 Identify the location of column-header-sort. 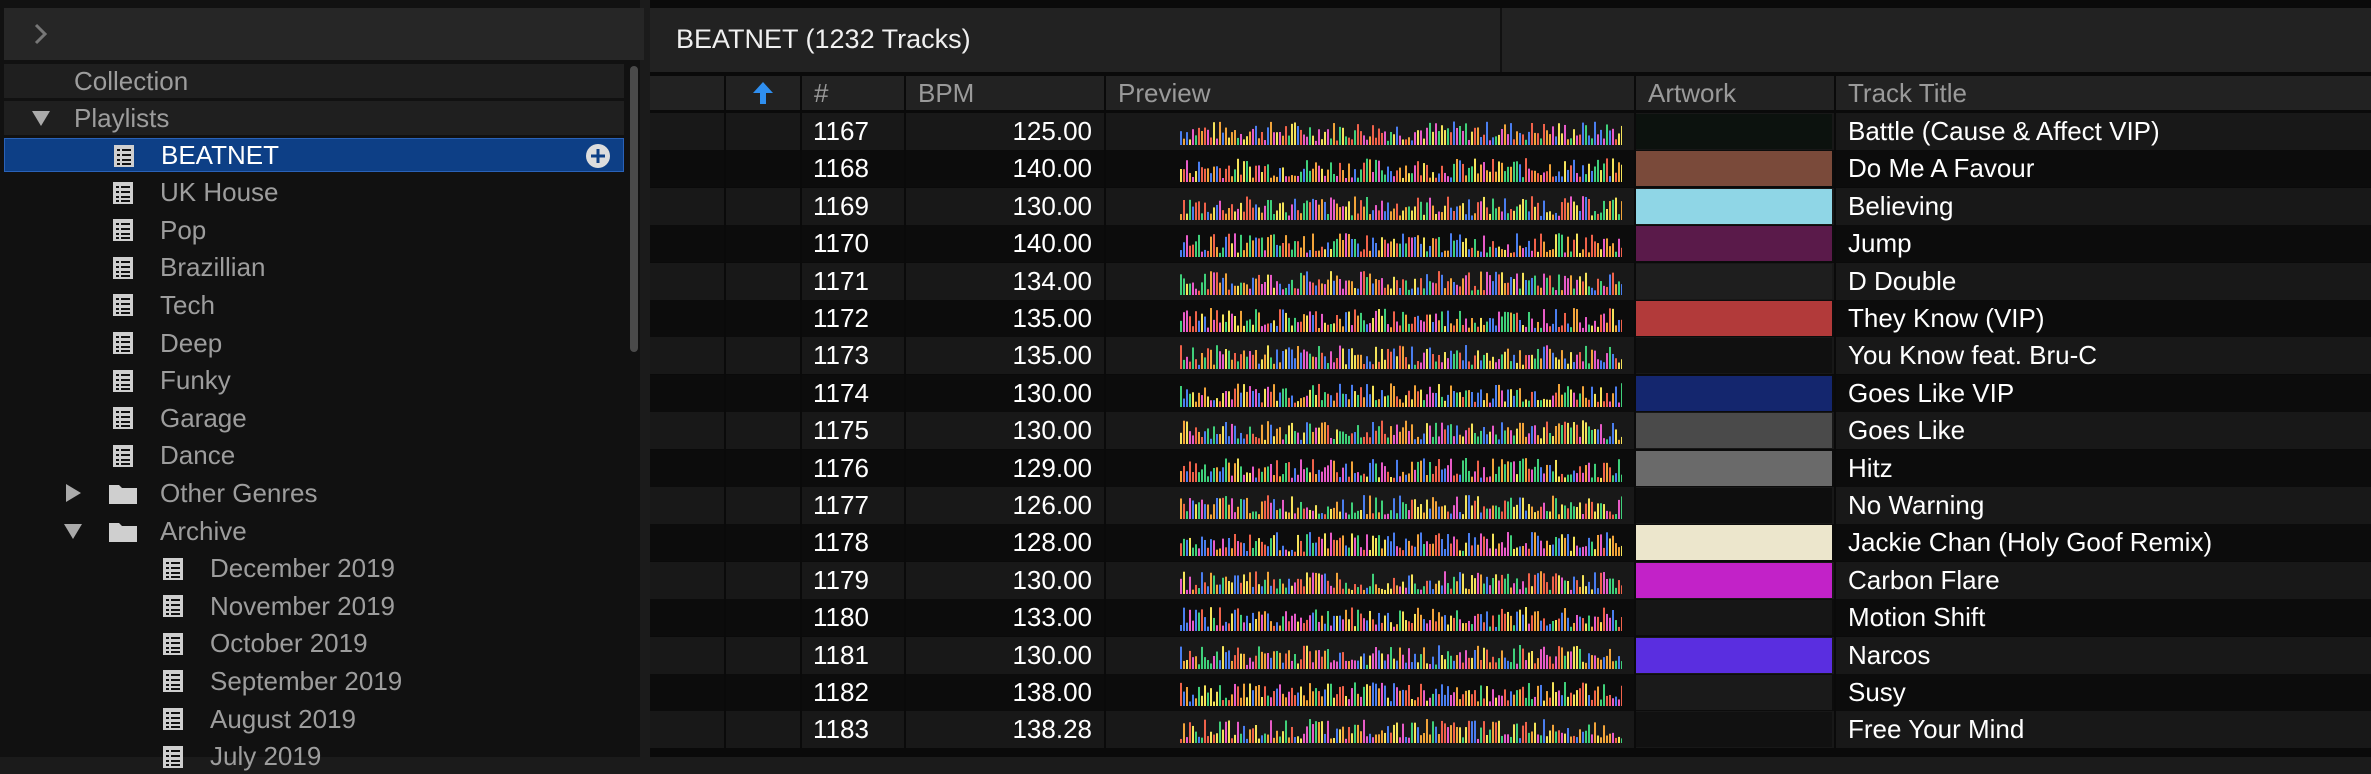
(762, 93).